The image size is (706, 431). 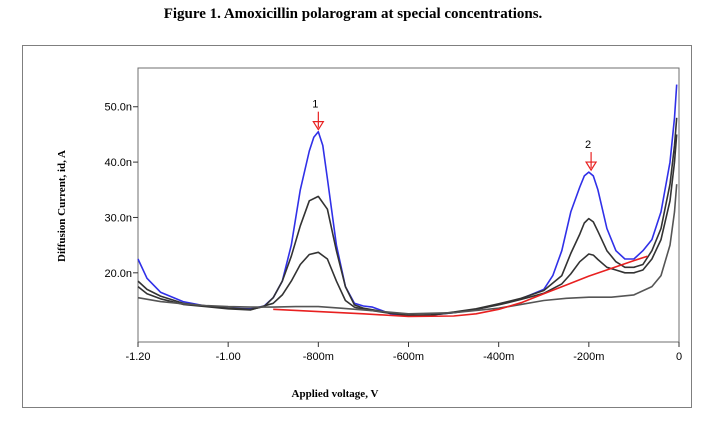 What do you see at coordinates (455, 135) in the screenshot?
I see `annotation-layer: 12` at bounding box center [455, 135].